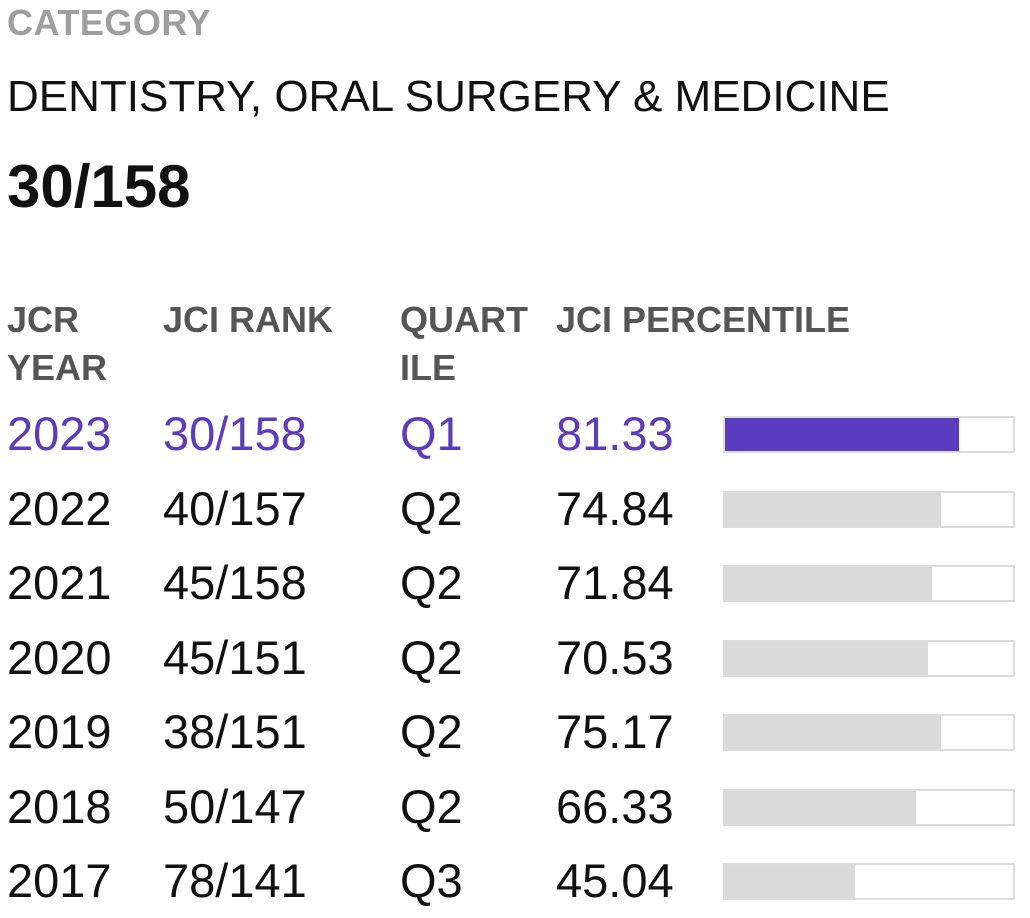 This screenshot has width=1030, height=918. Describe the element at coordinates (431, 880) in the screenshot. I see `row-quartile: Q3` at that location.